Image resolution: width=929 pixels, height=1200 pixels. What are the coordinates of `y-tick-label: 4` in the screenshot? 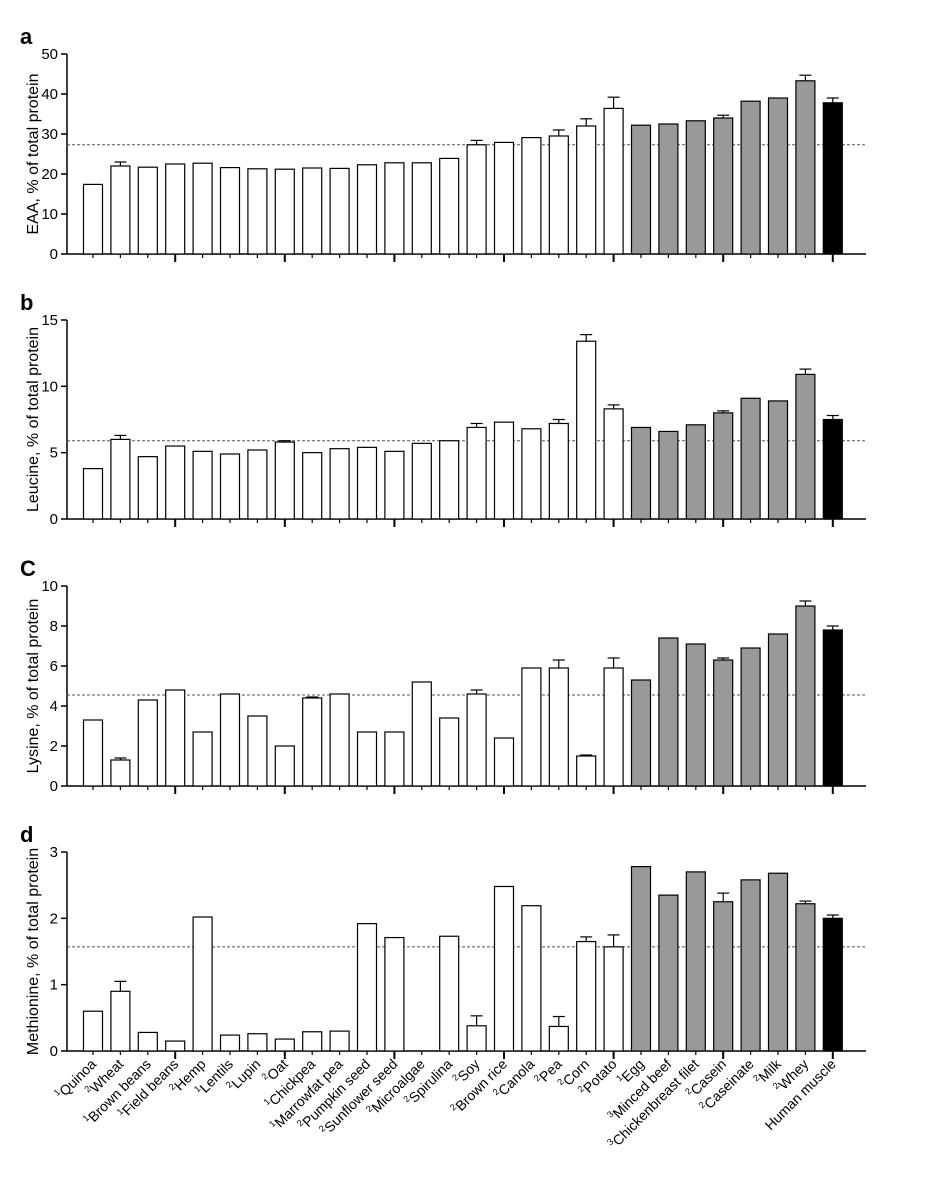 It's located at (54, 706).